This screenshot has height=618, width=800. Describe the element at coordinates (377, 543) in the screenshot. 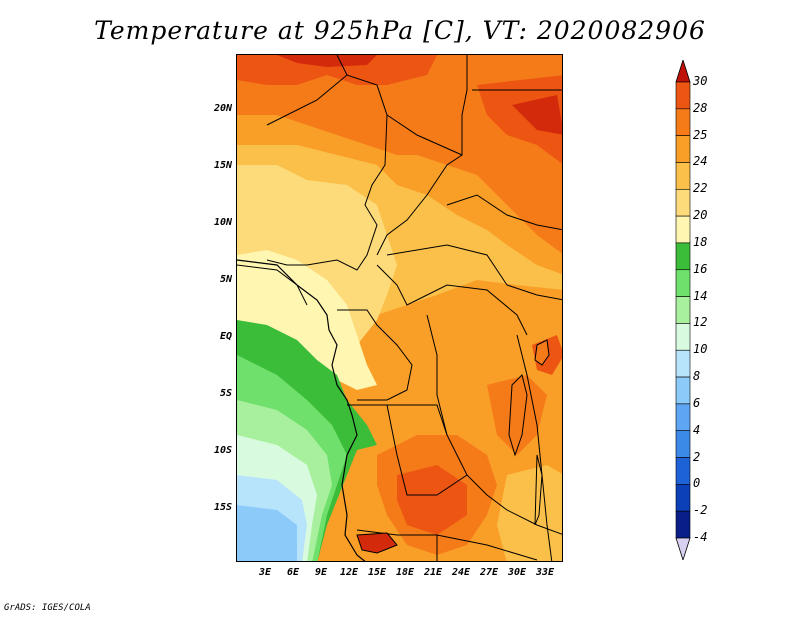

I see `hot-patch-south-coast` at that location.